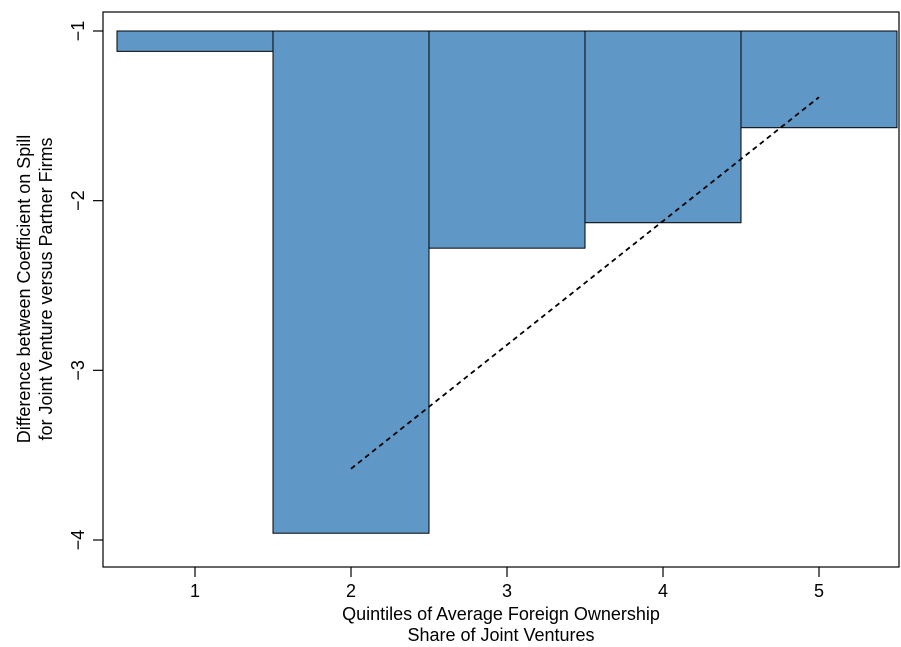 Image resolution: width=901 pixels, height=647 pixels. Describe the element at coordinates (78, 31) in the screenshot. I see `y-tick-label--1: −1` at that location.